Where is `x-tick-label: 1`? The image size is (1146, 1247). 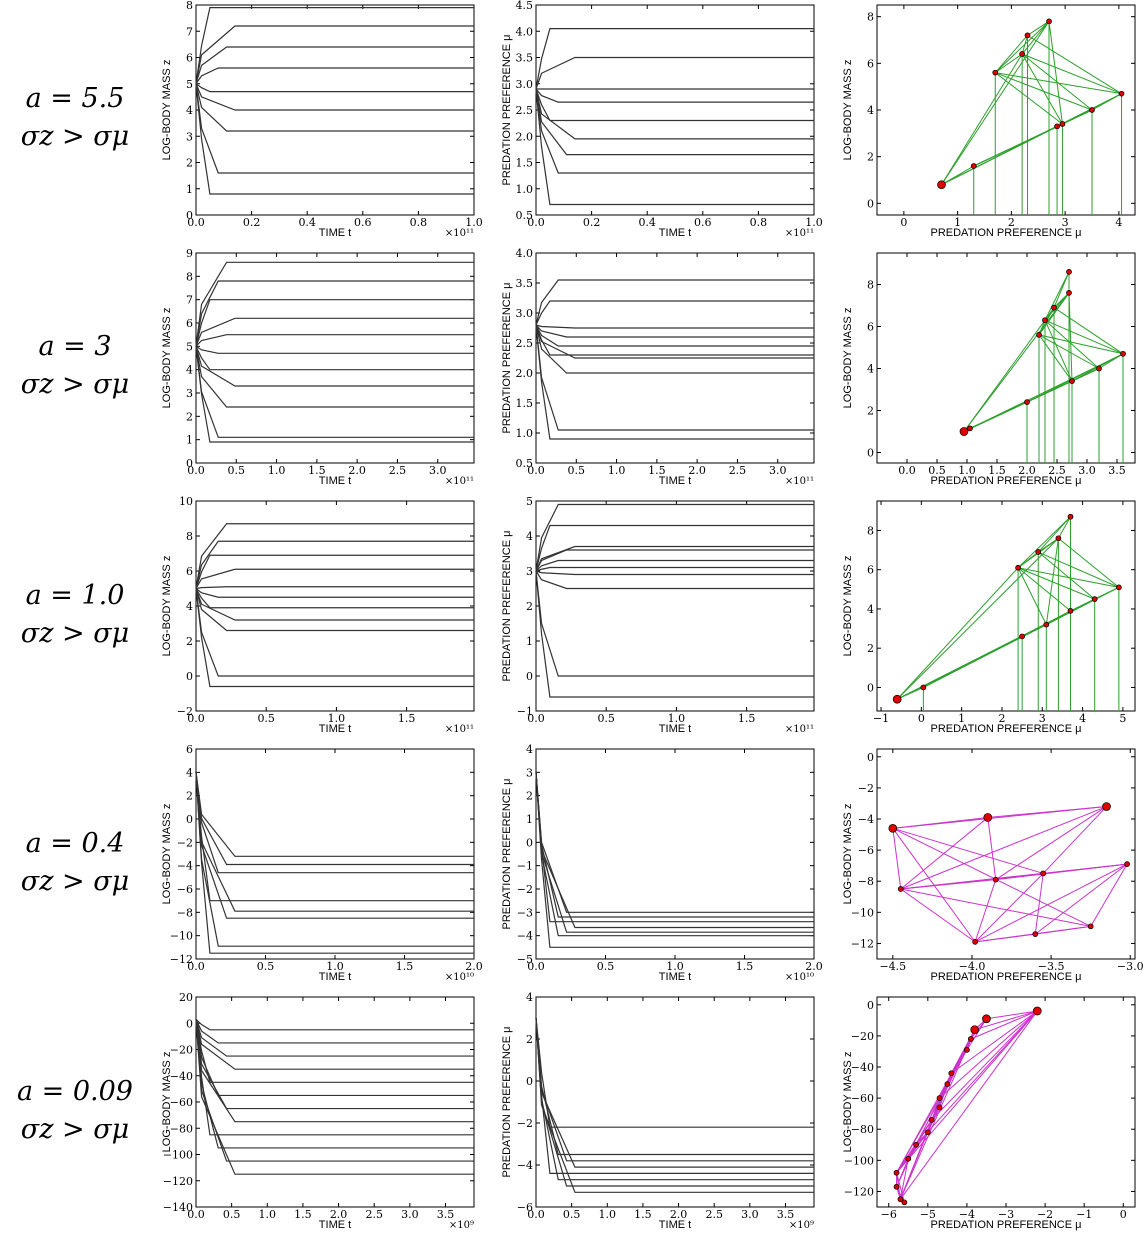 x-tick-label: 1 is located at coordinates (961, 718).